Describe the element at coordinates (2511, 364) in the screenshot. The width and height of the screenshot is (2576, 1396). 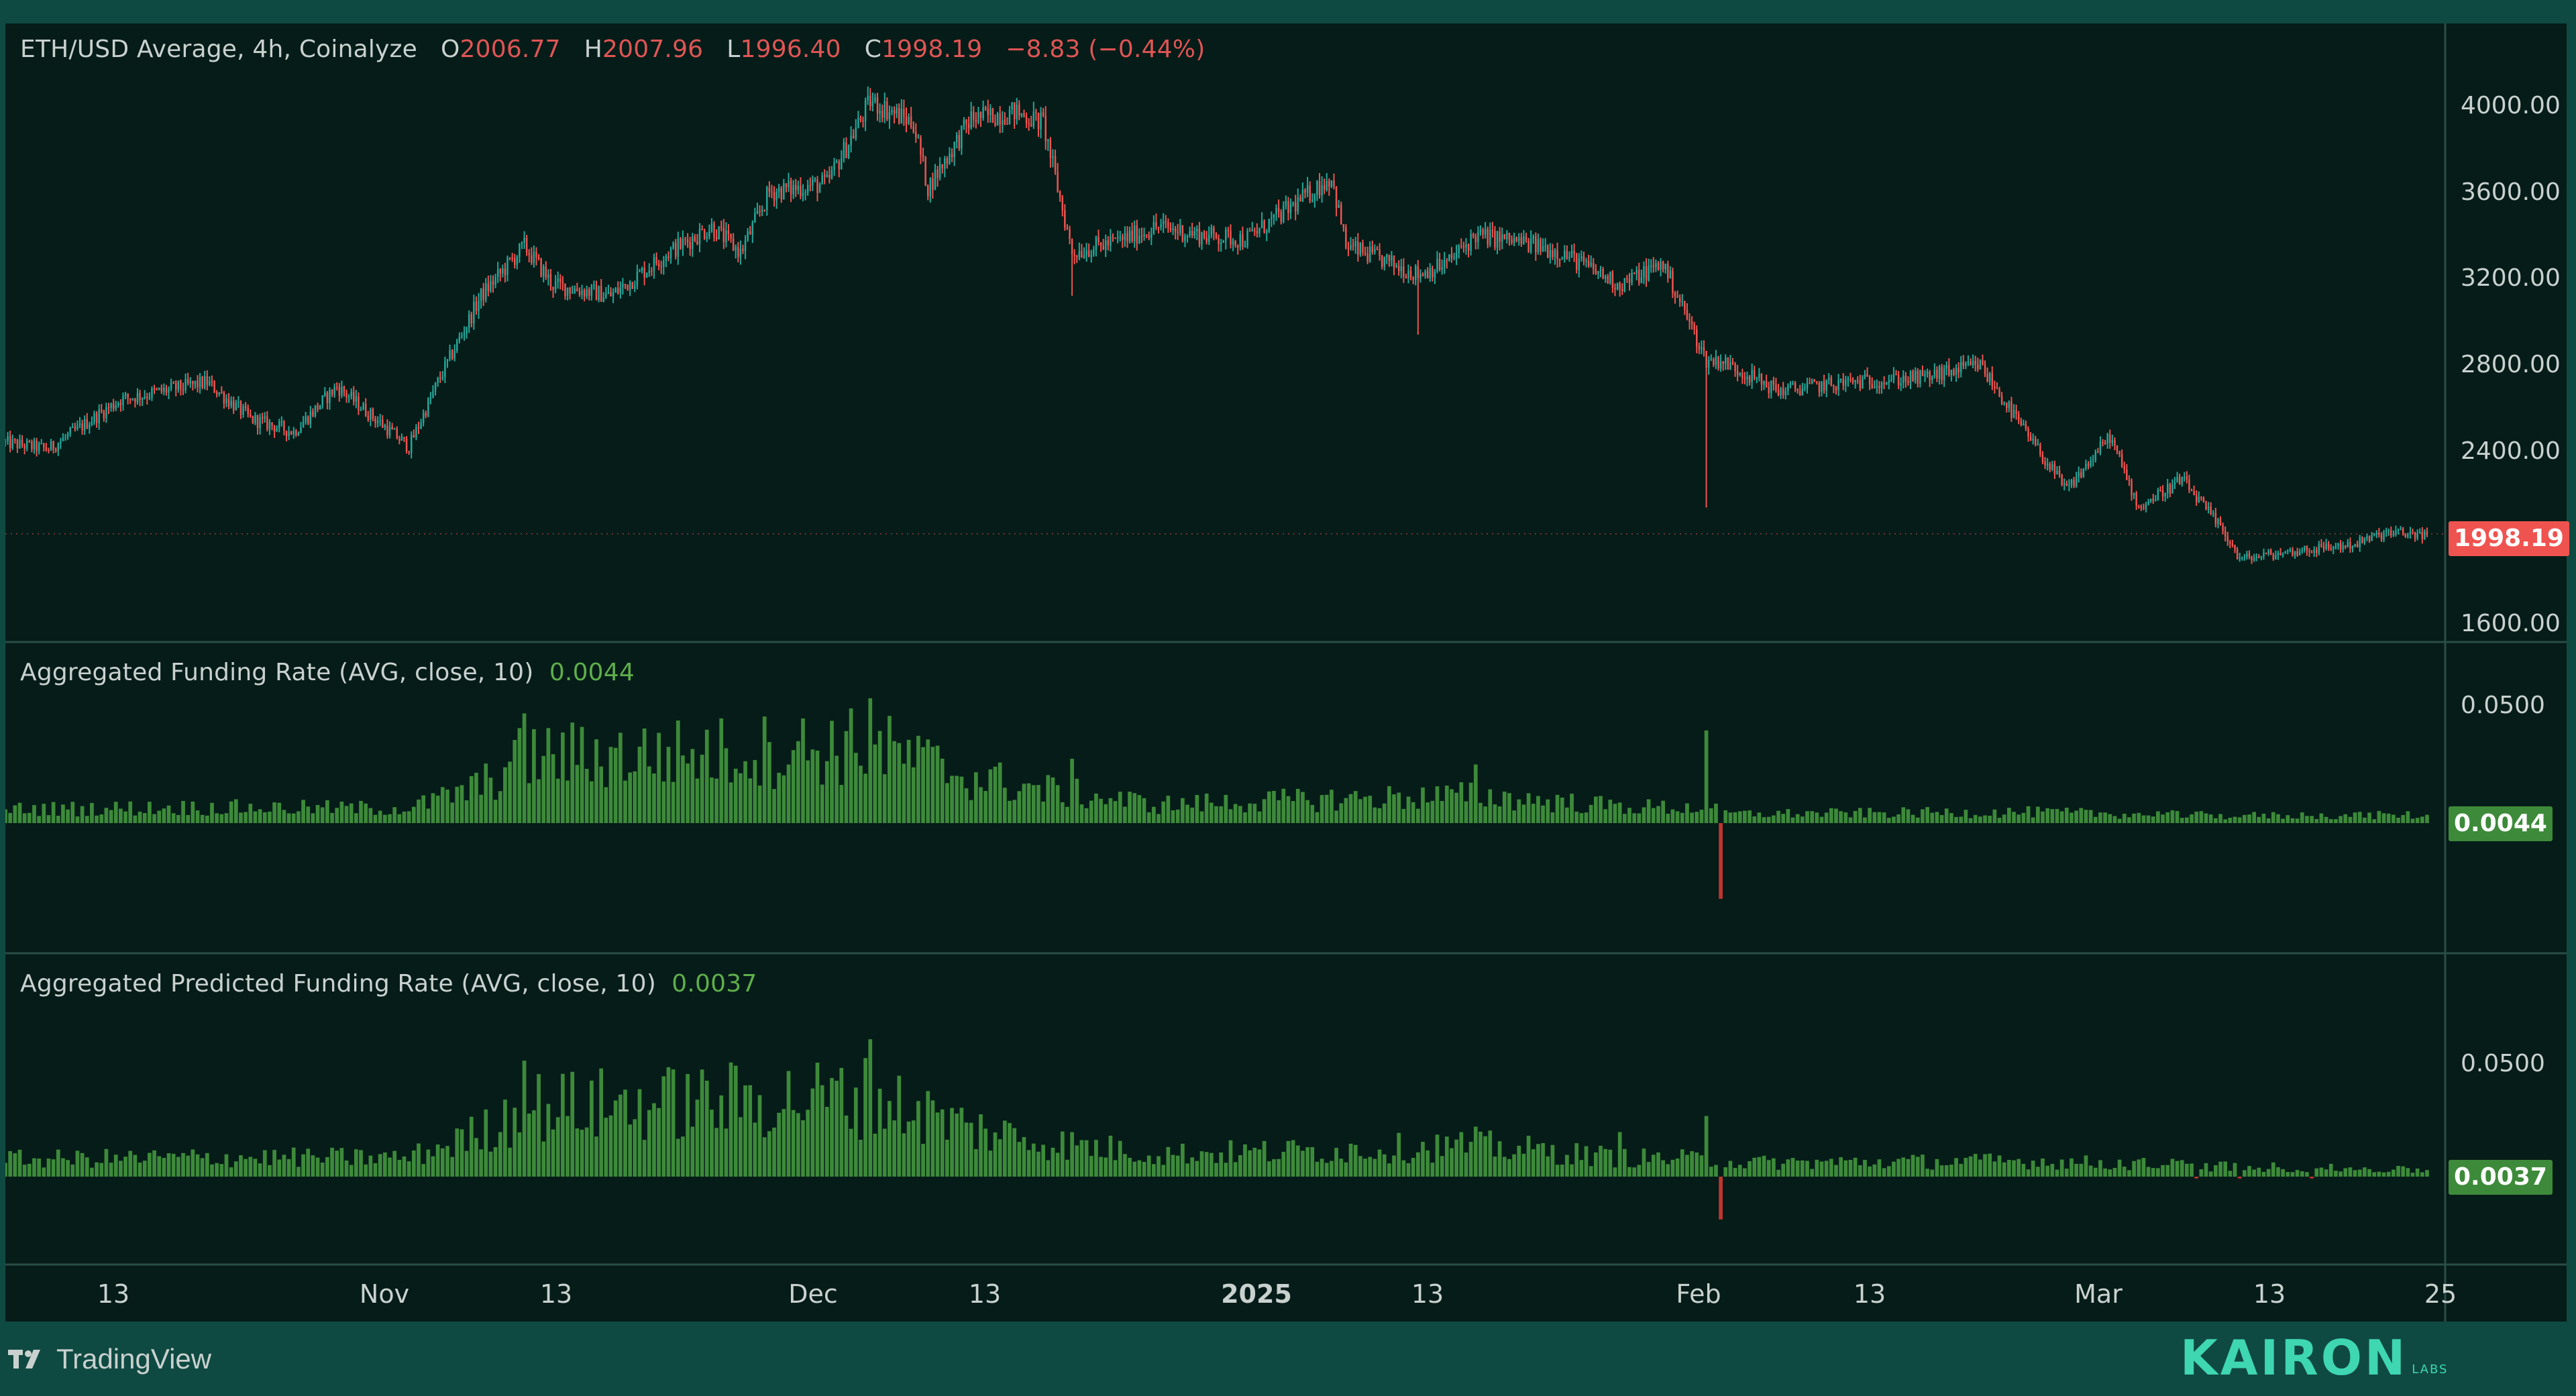
I see `price-tick: 2800.00` at that location.